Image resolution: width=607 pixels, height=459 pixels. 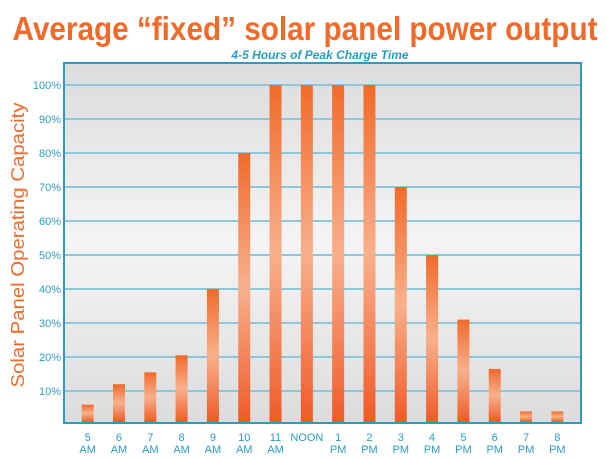 What do you see at coordinates (275, 438) in the screenshot?
I see `x-tick-label: 11` at bounding box center [275, 438].